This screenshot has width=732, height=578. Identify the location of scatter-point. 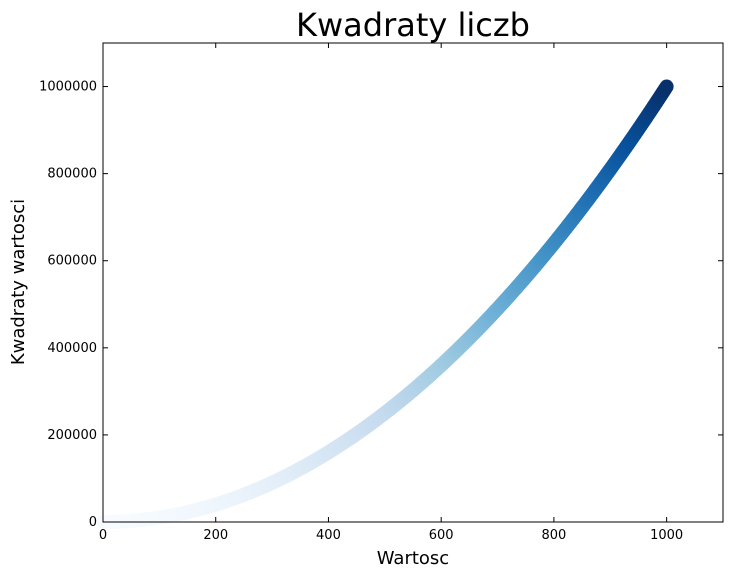
(666, 86).